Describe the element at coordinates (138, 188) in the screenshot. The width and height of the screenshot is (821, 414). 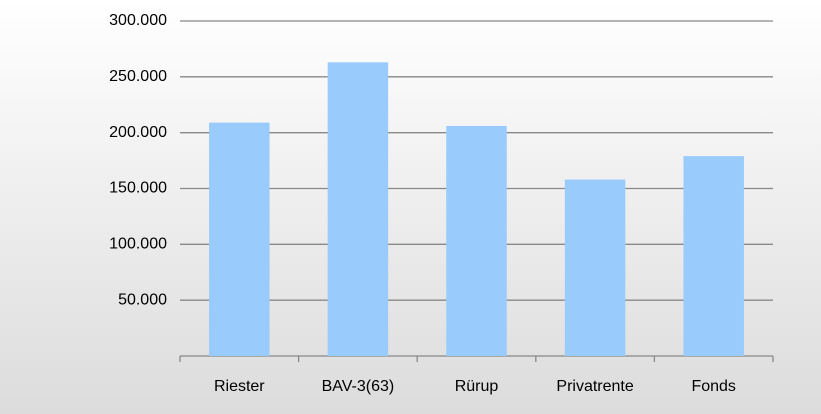
I see `y-tick-label: 150.000` at that location.